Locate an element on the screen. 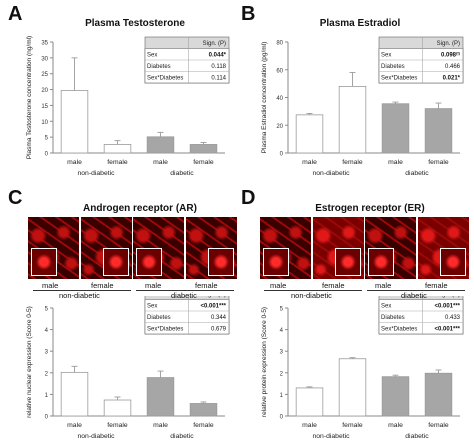 This screenshot has height=447, width=474. micrograph-label-c-3: male is located at coordinates (153, 285).